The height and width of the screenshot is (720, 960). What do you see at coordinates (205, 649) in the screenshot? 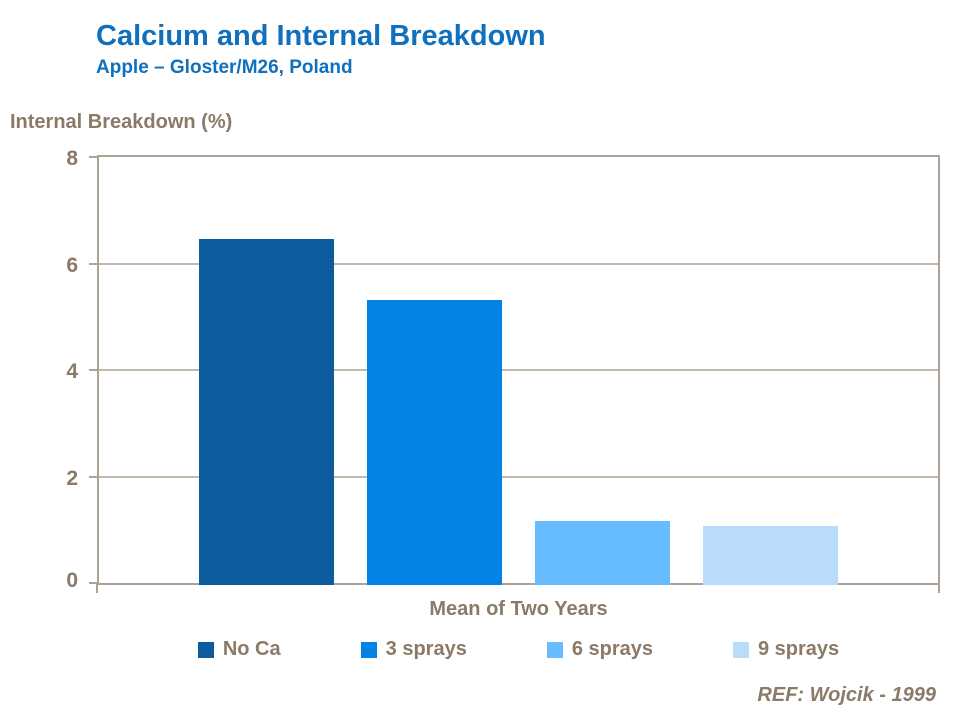
I see `legend-swatch-no-ca` at bounding box center [205, 649].